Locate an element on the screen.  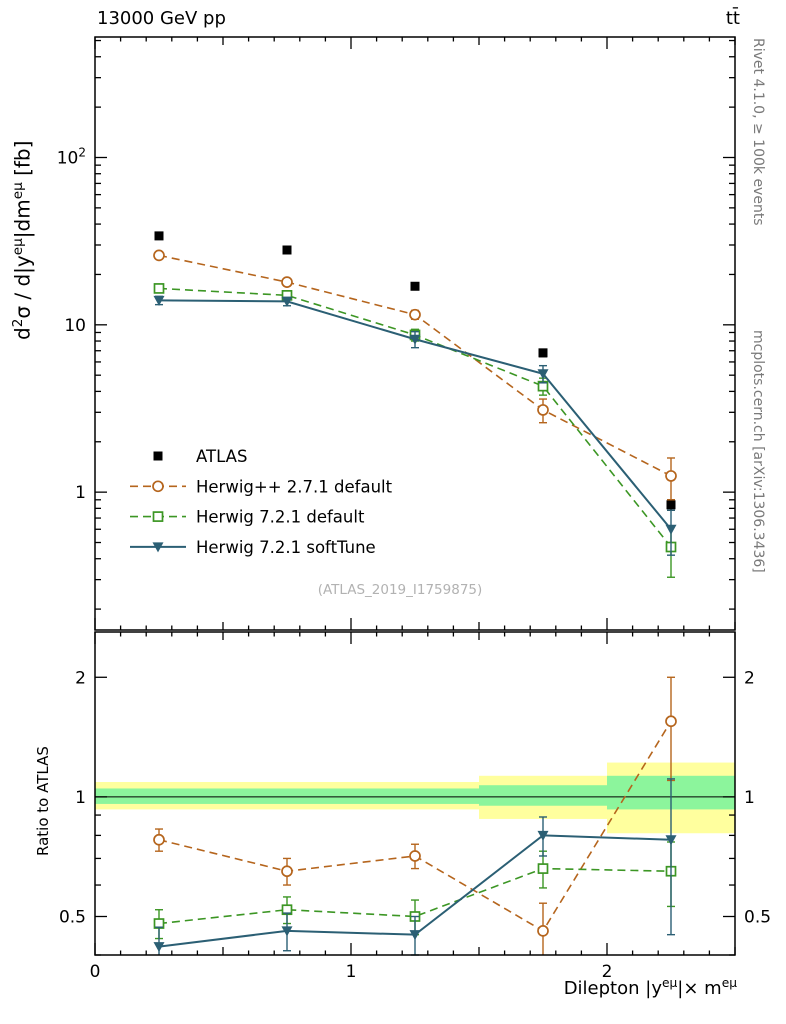
legend-entry-label: ATLAS is located at coordinates (221, 456).